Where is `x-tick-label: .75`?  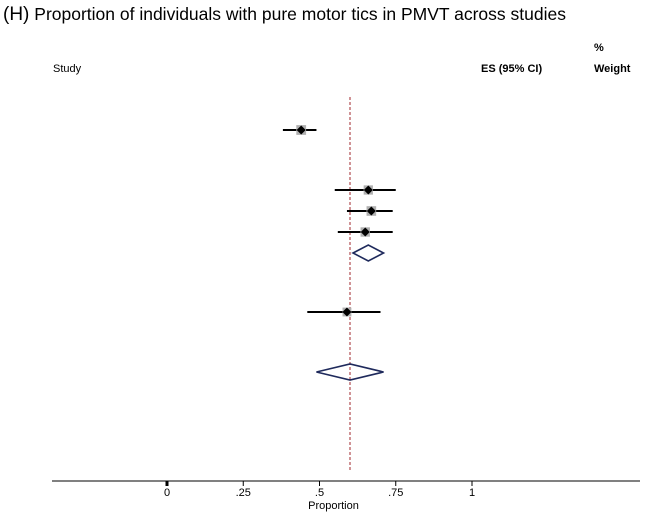 x-tick-label: .75 is located at coordinates (395, 493).